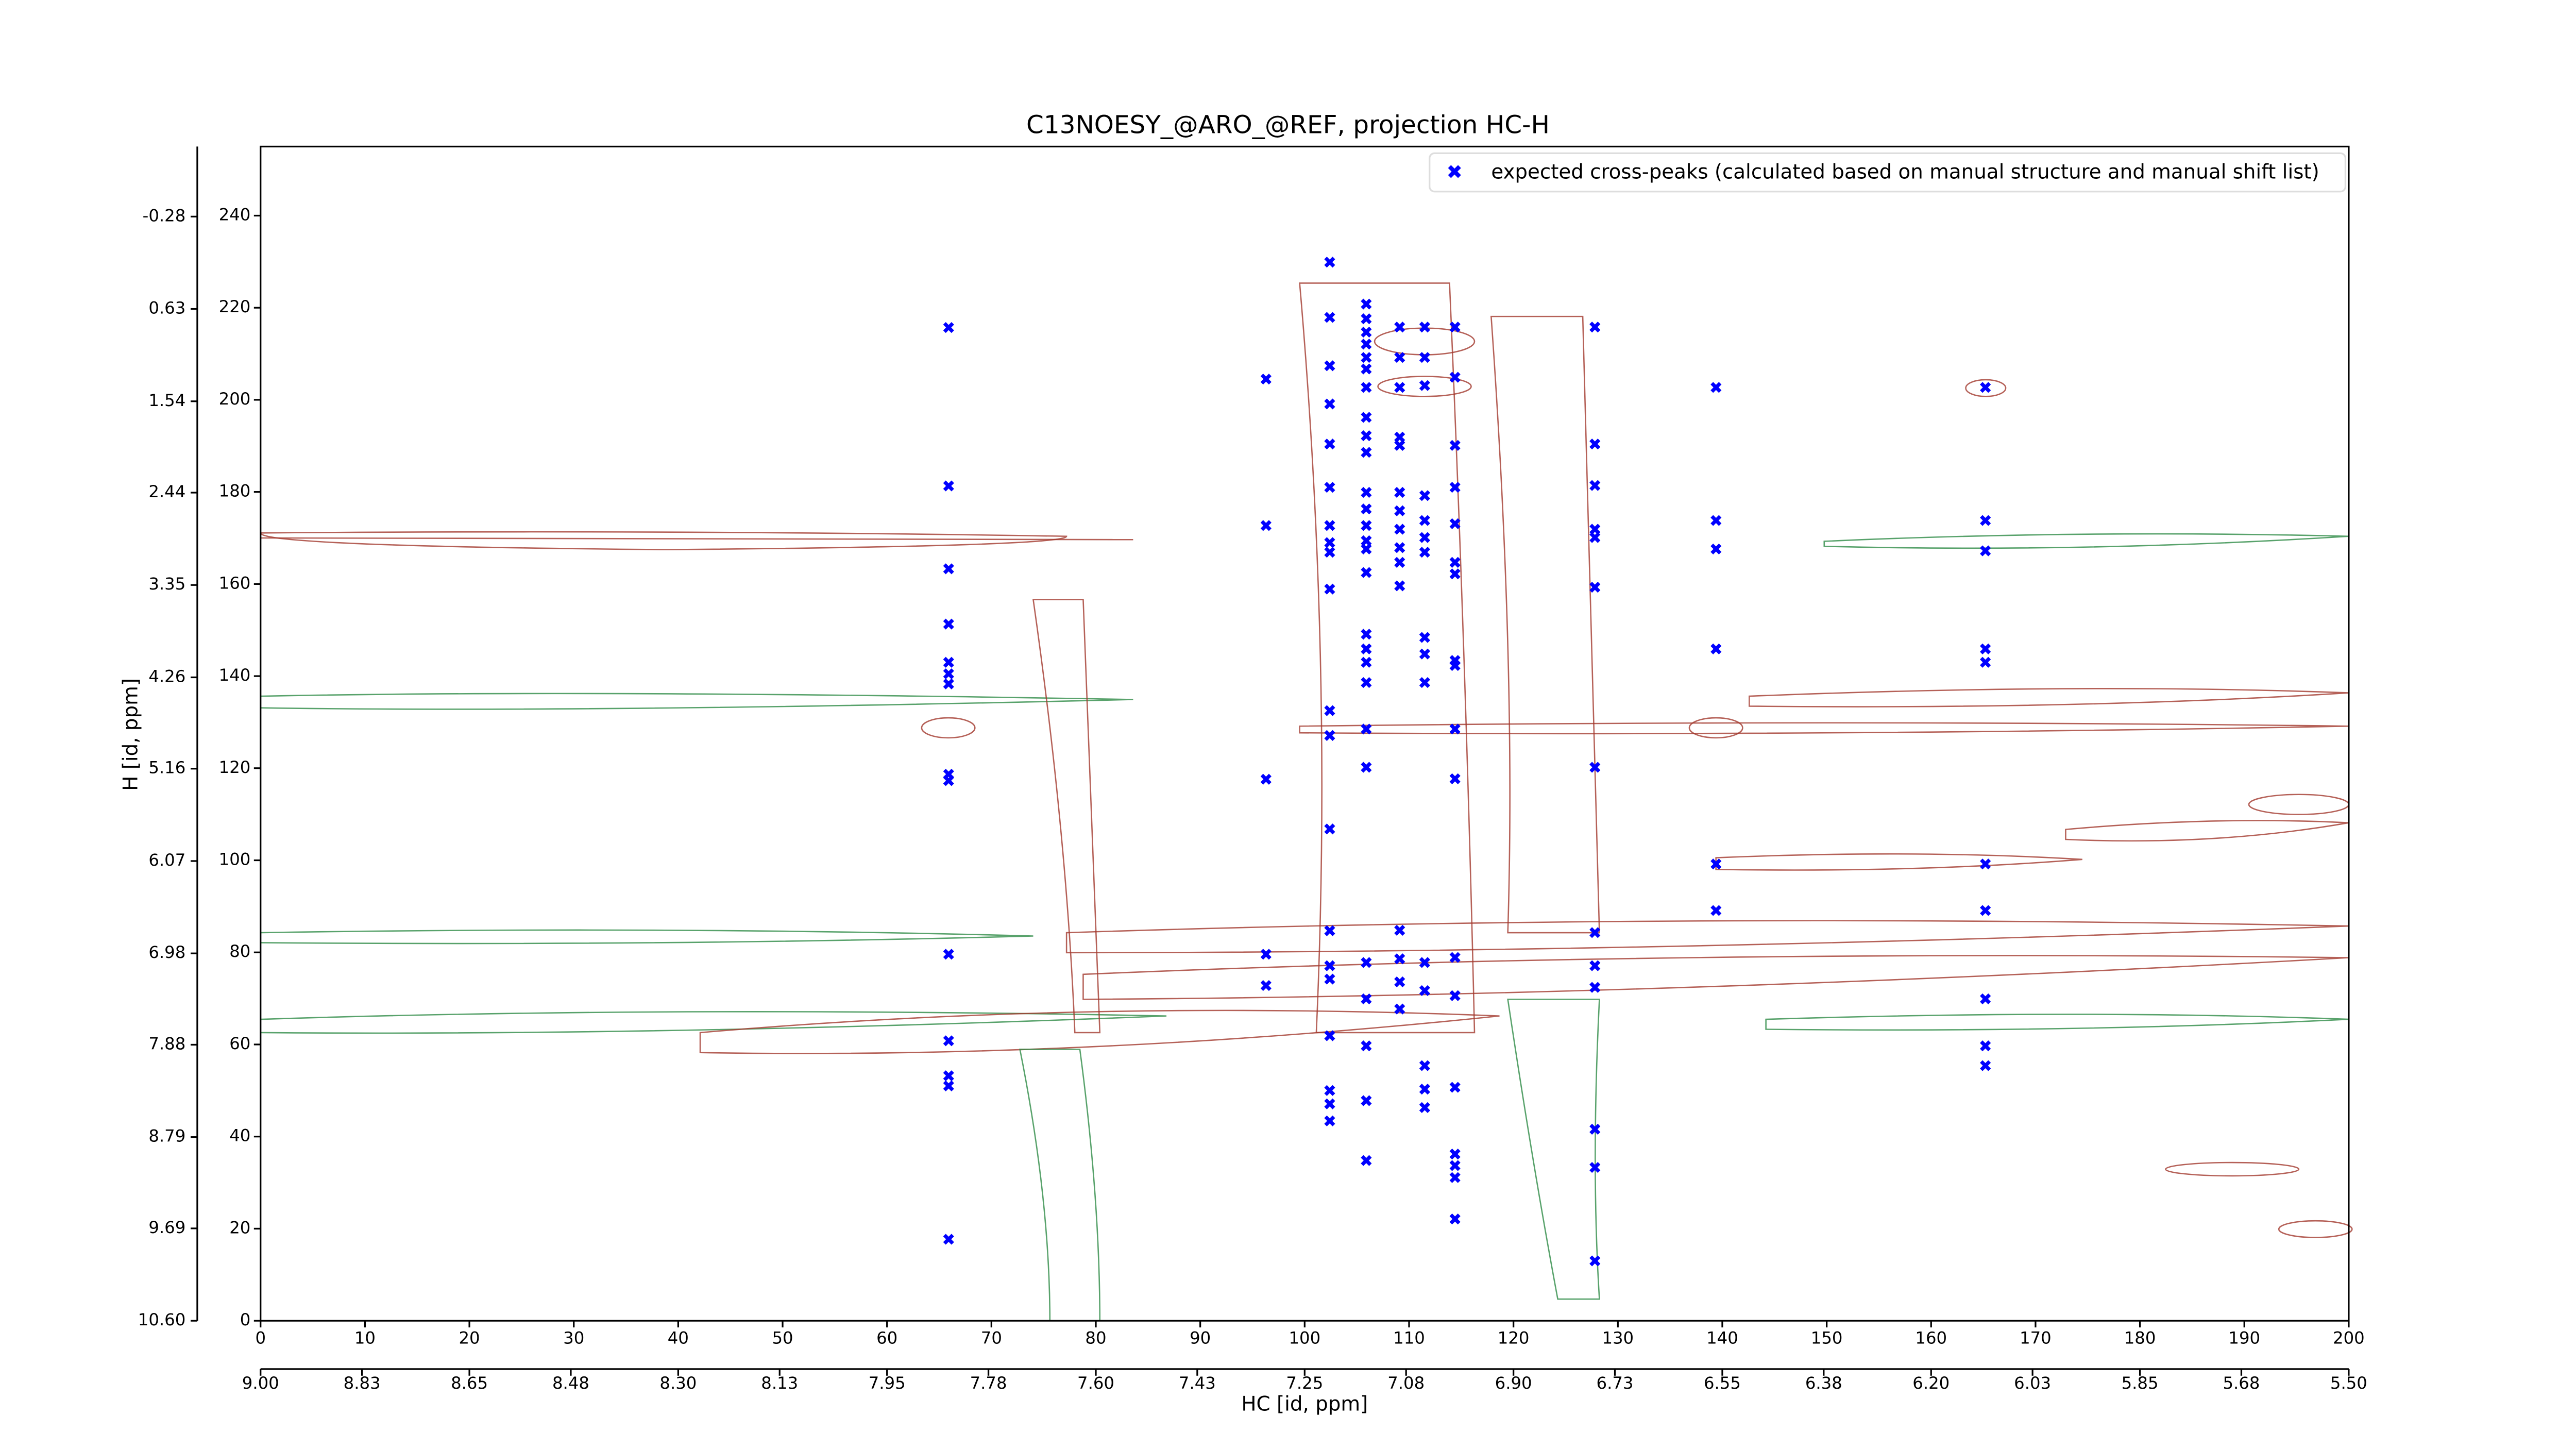 The image size is (2576, 1449). What do you see at coordinates (235, 583) in the screenshot?
I see `y-tick-label: 160` at bounding box center [235, 583].